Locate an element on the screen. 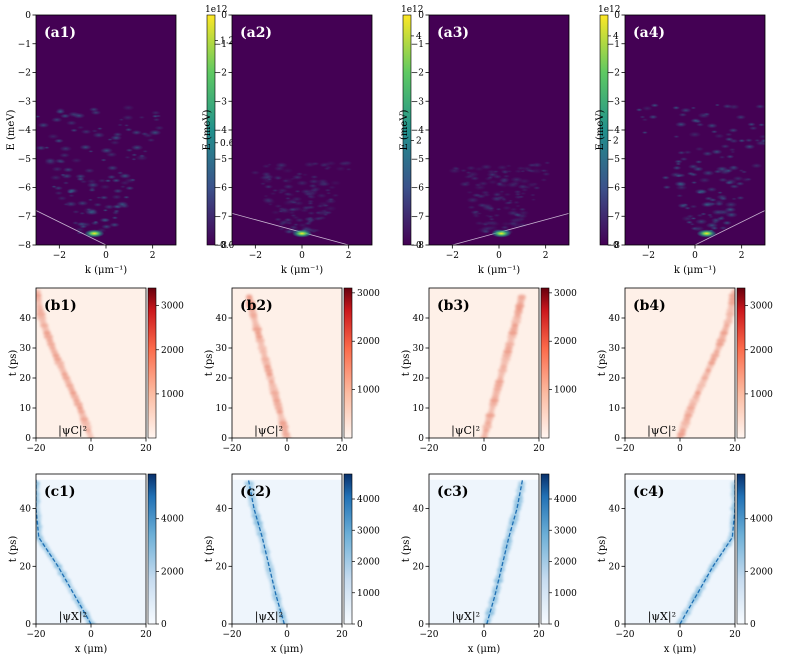  heatmap-background is located at coordinates (302, 130).